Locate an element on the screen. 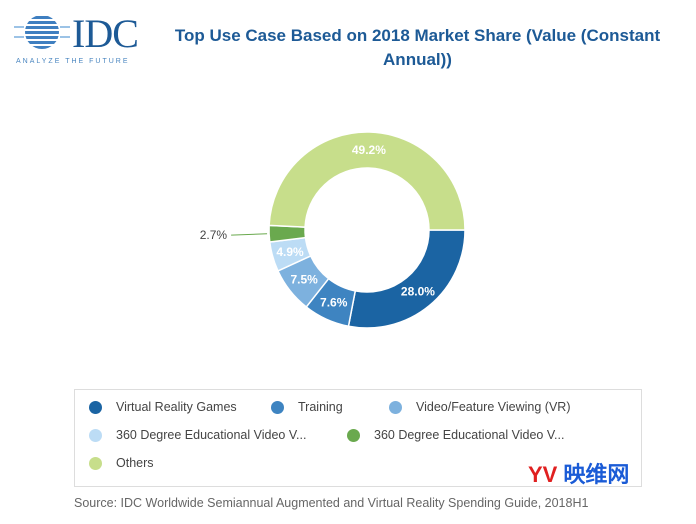 This screenshot has height=524, width=696. idc-logo: IDC ANALYZE THE FUTURE is located at coordinates (77, 42).